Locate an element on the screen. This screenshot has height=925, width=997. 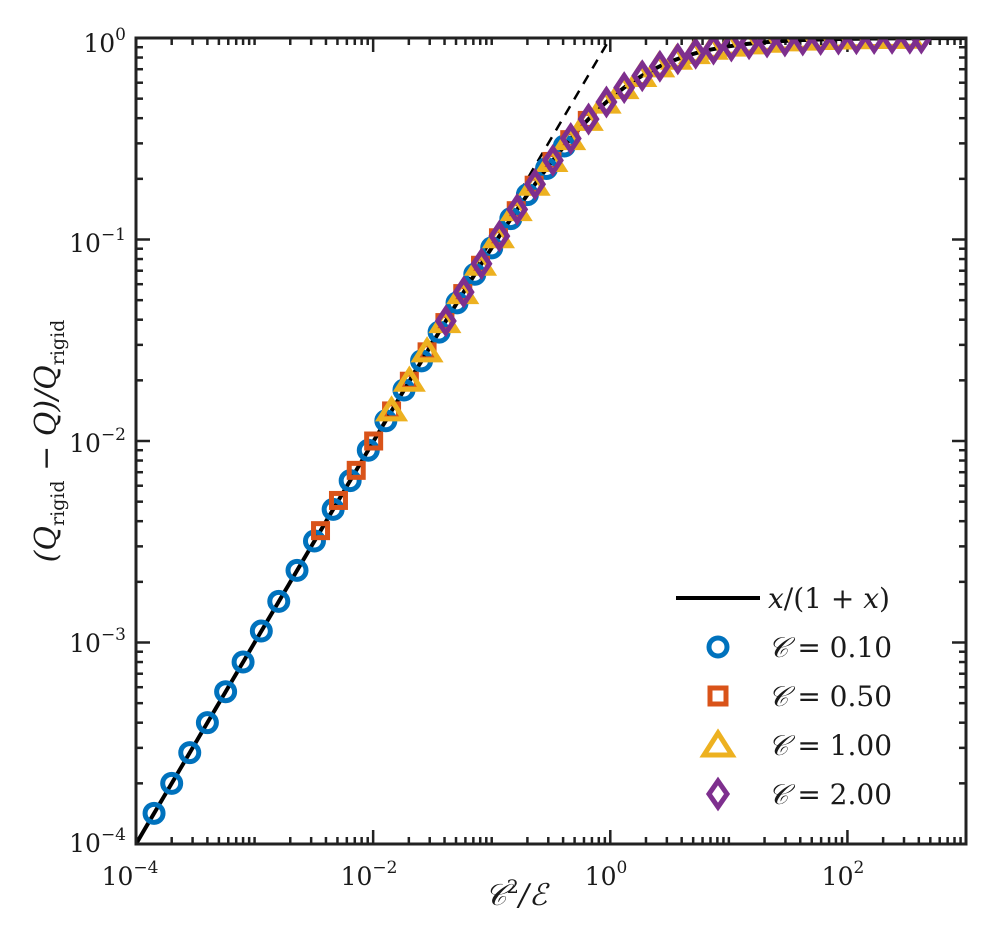
legend-diamond-swatch is located at coordinates (718, 794).